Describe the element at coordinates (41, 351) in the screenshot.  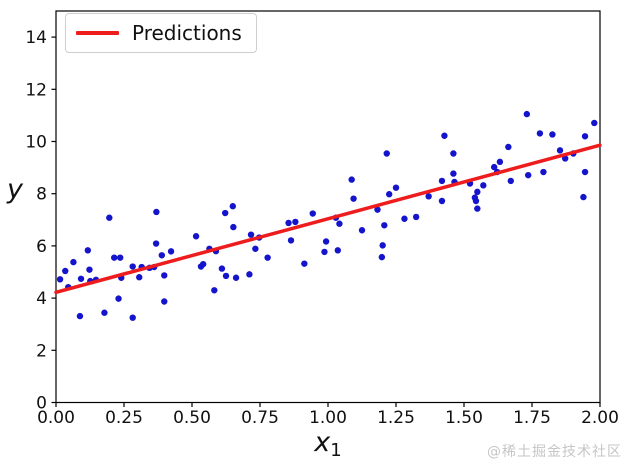
I see `y-tick-label: 2` at that location.